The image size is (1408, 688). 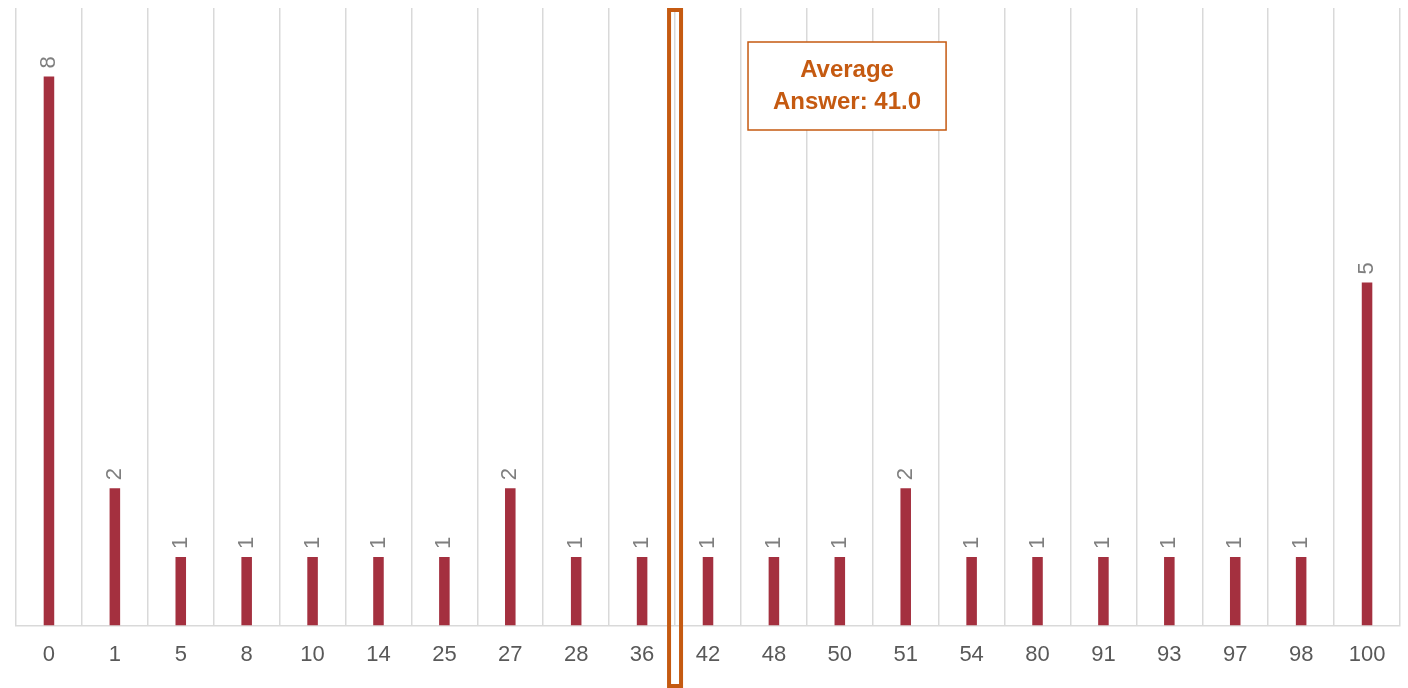 What do you see at coordinates (1366, 268) in the screenshot?
I see `data-label: 5` at bounding box center [1366, 268].